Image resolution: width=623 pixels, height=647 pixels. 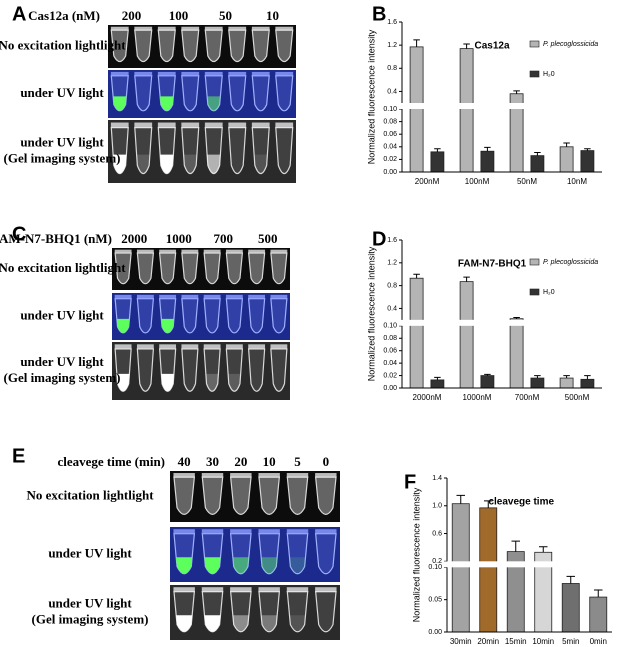 I want to click on x-tick-label: 0min, so click(x=598, y=641).